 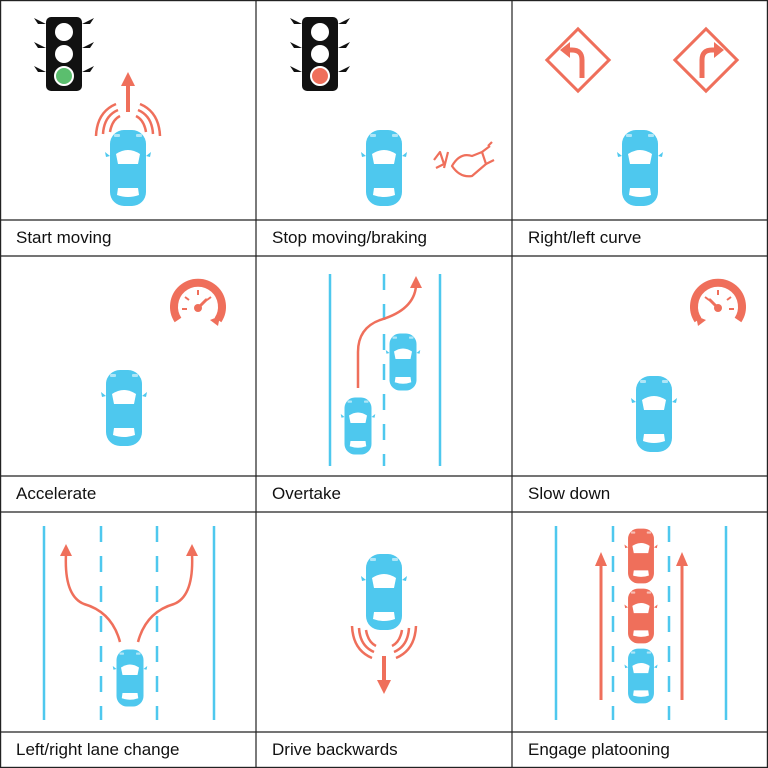 I want to click on cell-label: Start moving, so click(x=64, y=237).